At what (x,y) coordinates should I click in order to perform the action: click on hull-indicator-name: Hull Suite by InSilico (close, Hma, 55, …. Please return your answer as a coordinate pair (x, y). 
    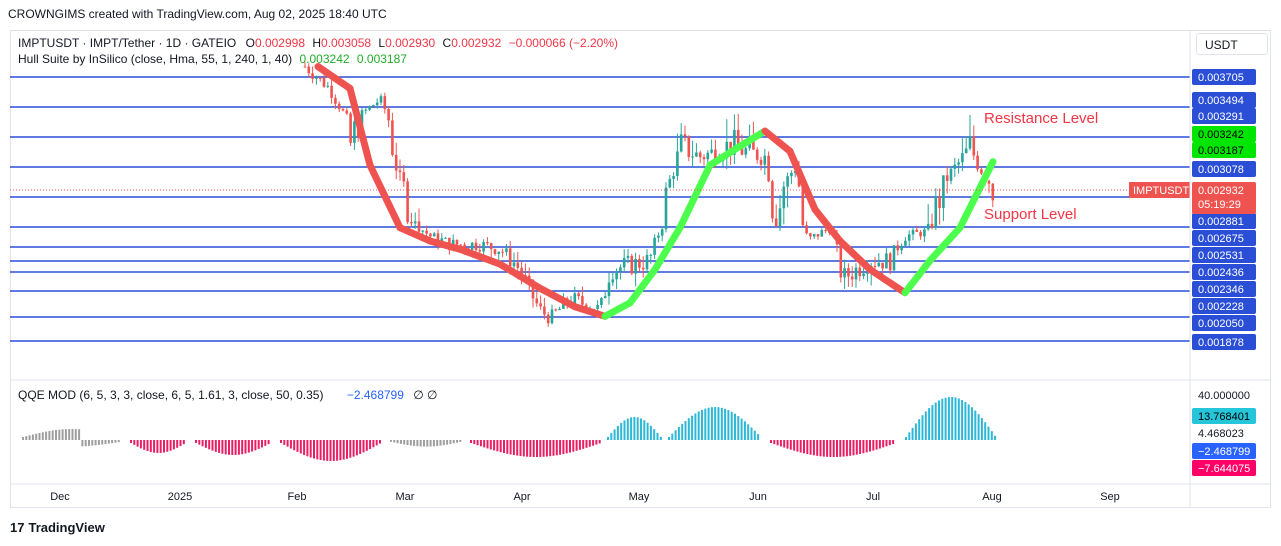
    Looking at the image, I should click on (155, 59).